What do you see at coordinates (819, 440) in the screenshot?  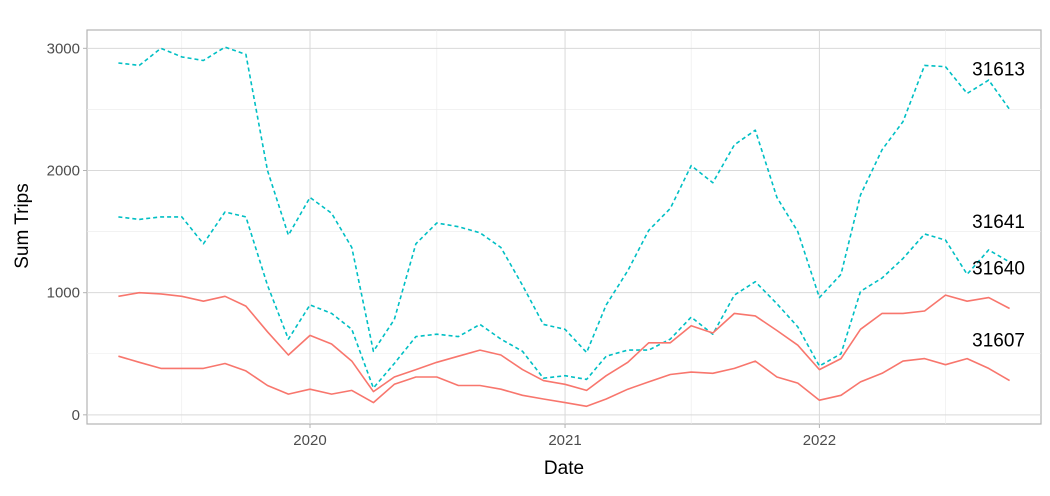 I see `x-tick-label: 2022` at bounding box center [819, 440].